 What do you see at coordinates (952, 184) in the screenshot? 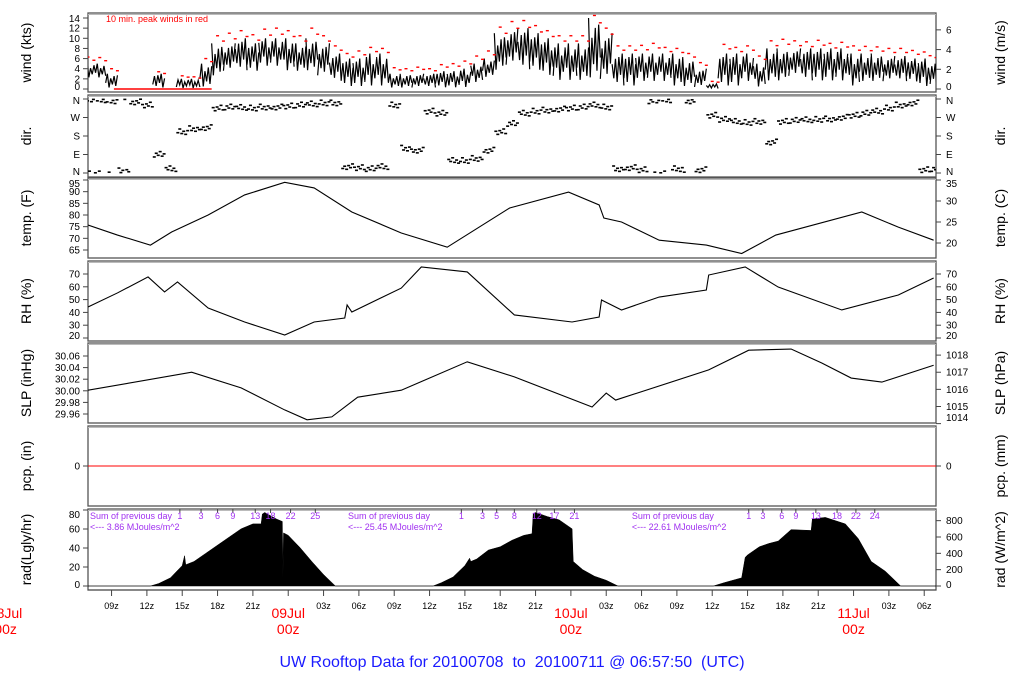
I see `temp-right-tick-label: 35` at bounding box center [952, 184].